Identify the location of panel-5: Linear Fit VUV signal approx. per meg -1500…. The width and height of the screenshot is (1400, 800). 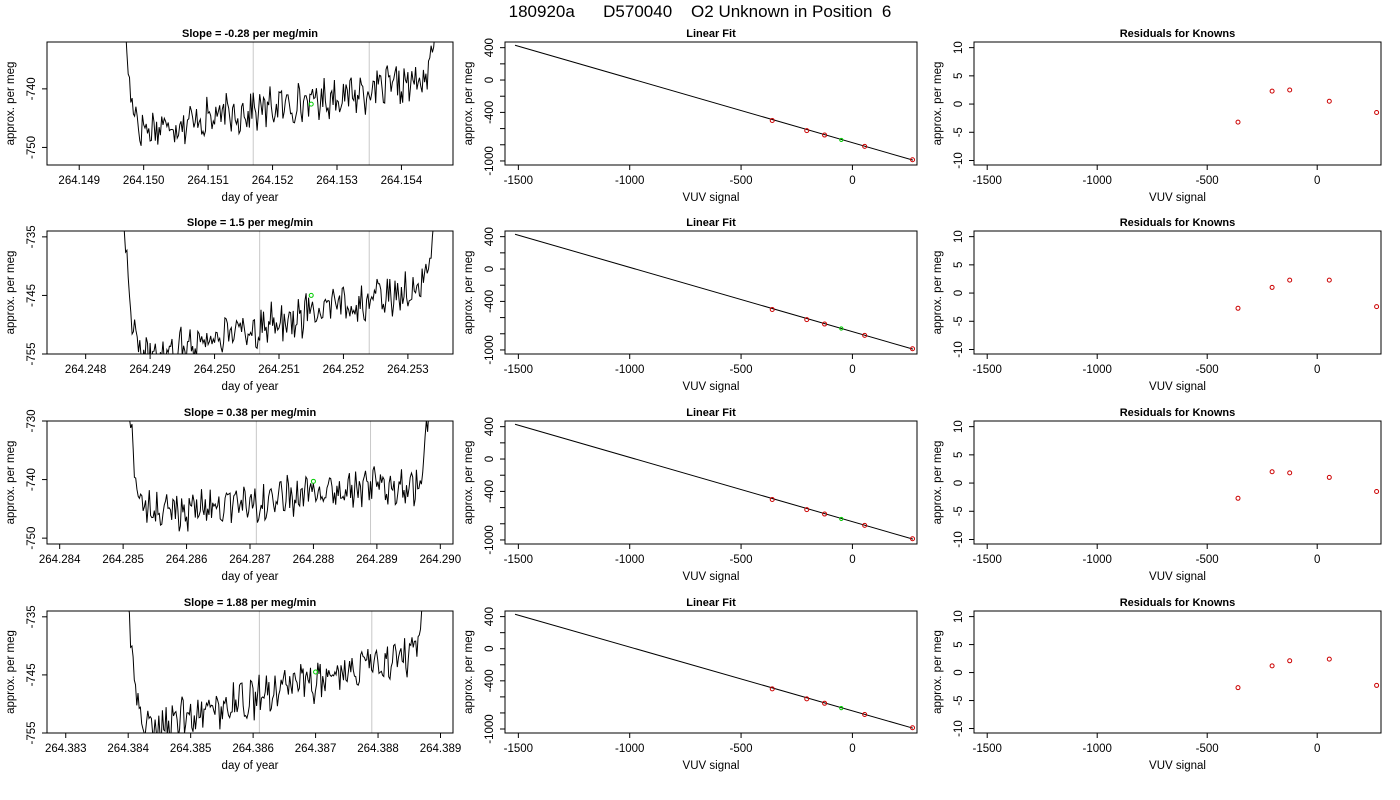
(690, 116).